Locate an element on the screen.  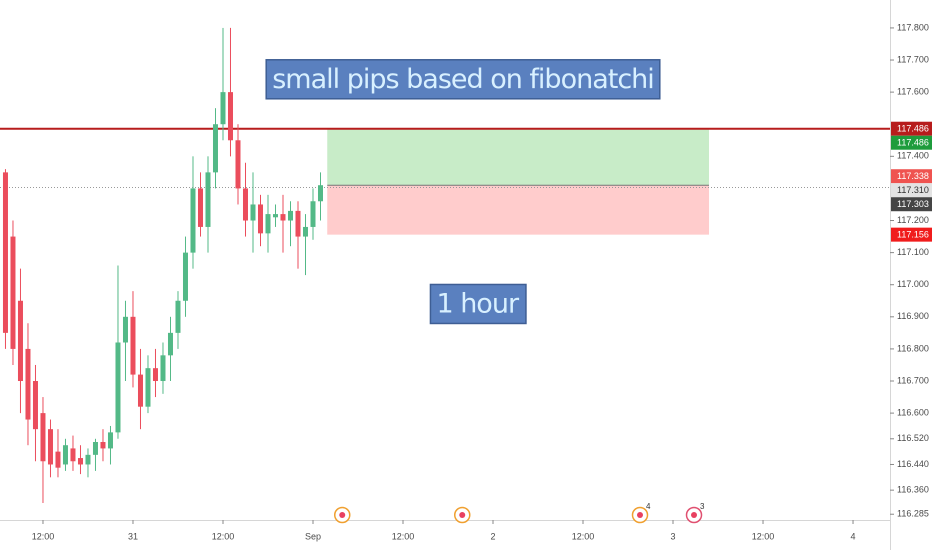
y-tick-label: 116.285 is located at coordinates (913, 514).